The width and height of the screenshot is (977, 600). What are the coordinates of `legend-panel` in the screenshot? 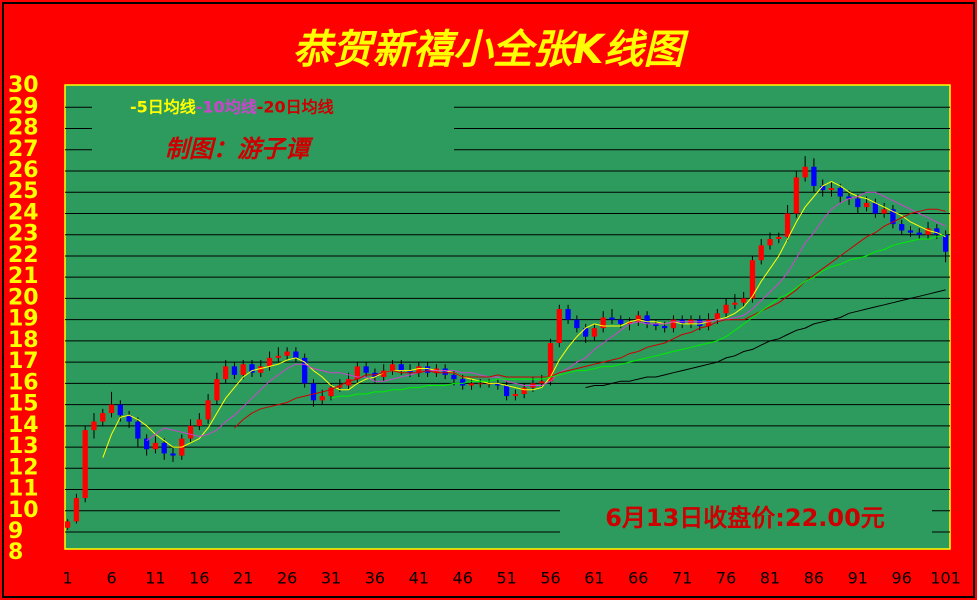 It's located at (273, 133).